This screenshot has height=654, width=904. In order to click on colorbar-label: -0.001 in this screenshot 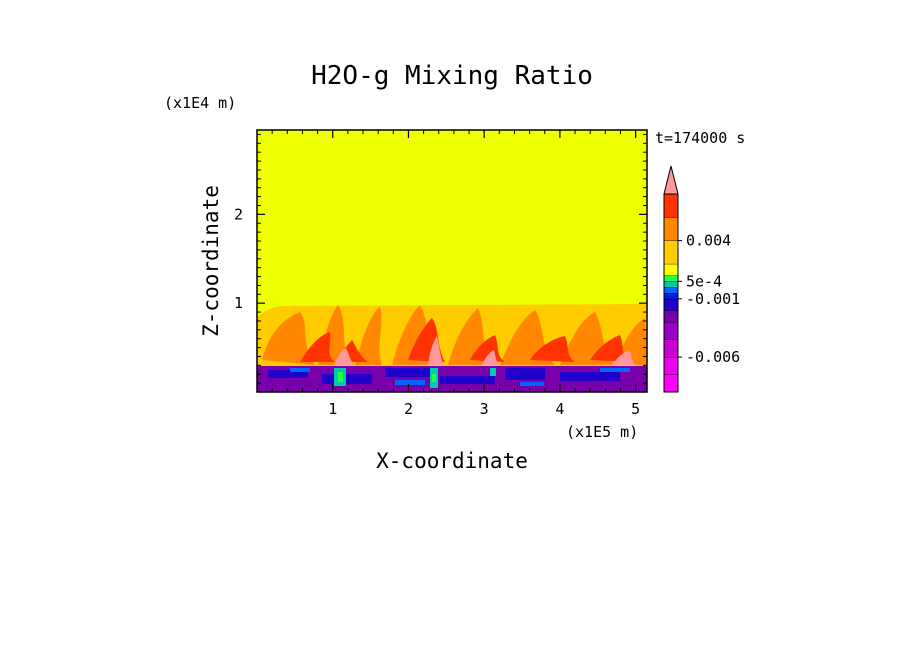, I will do `click(713, 299)`.